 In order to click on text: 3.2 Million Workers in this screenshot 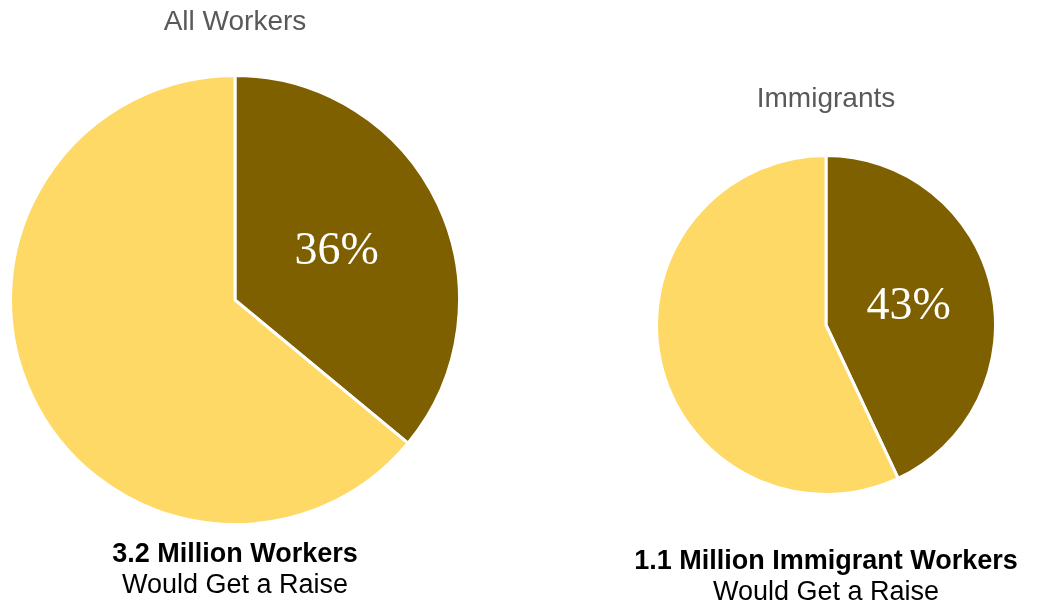, I will do `click(235, 553)`.